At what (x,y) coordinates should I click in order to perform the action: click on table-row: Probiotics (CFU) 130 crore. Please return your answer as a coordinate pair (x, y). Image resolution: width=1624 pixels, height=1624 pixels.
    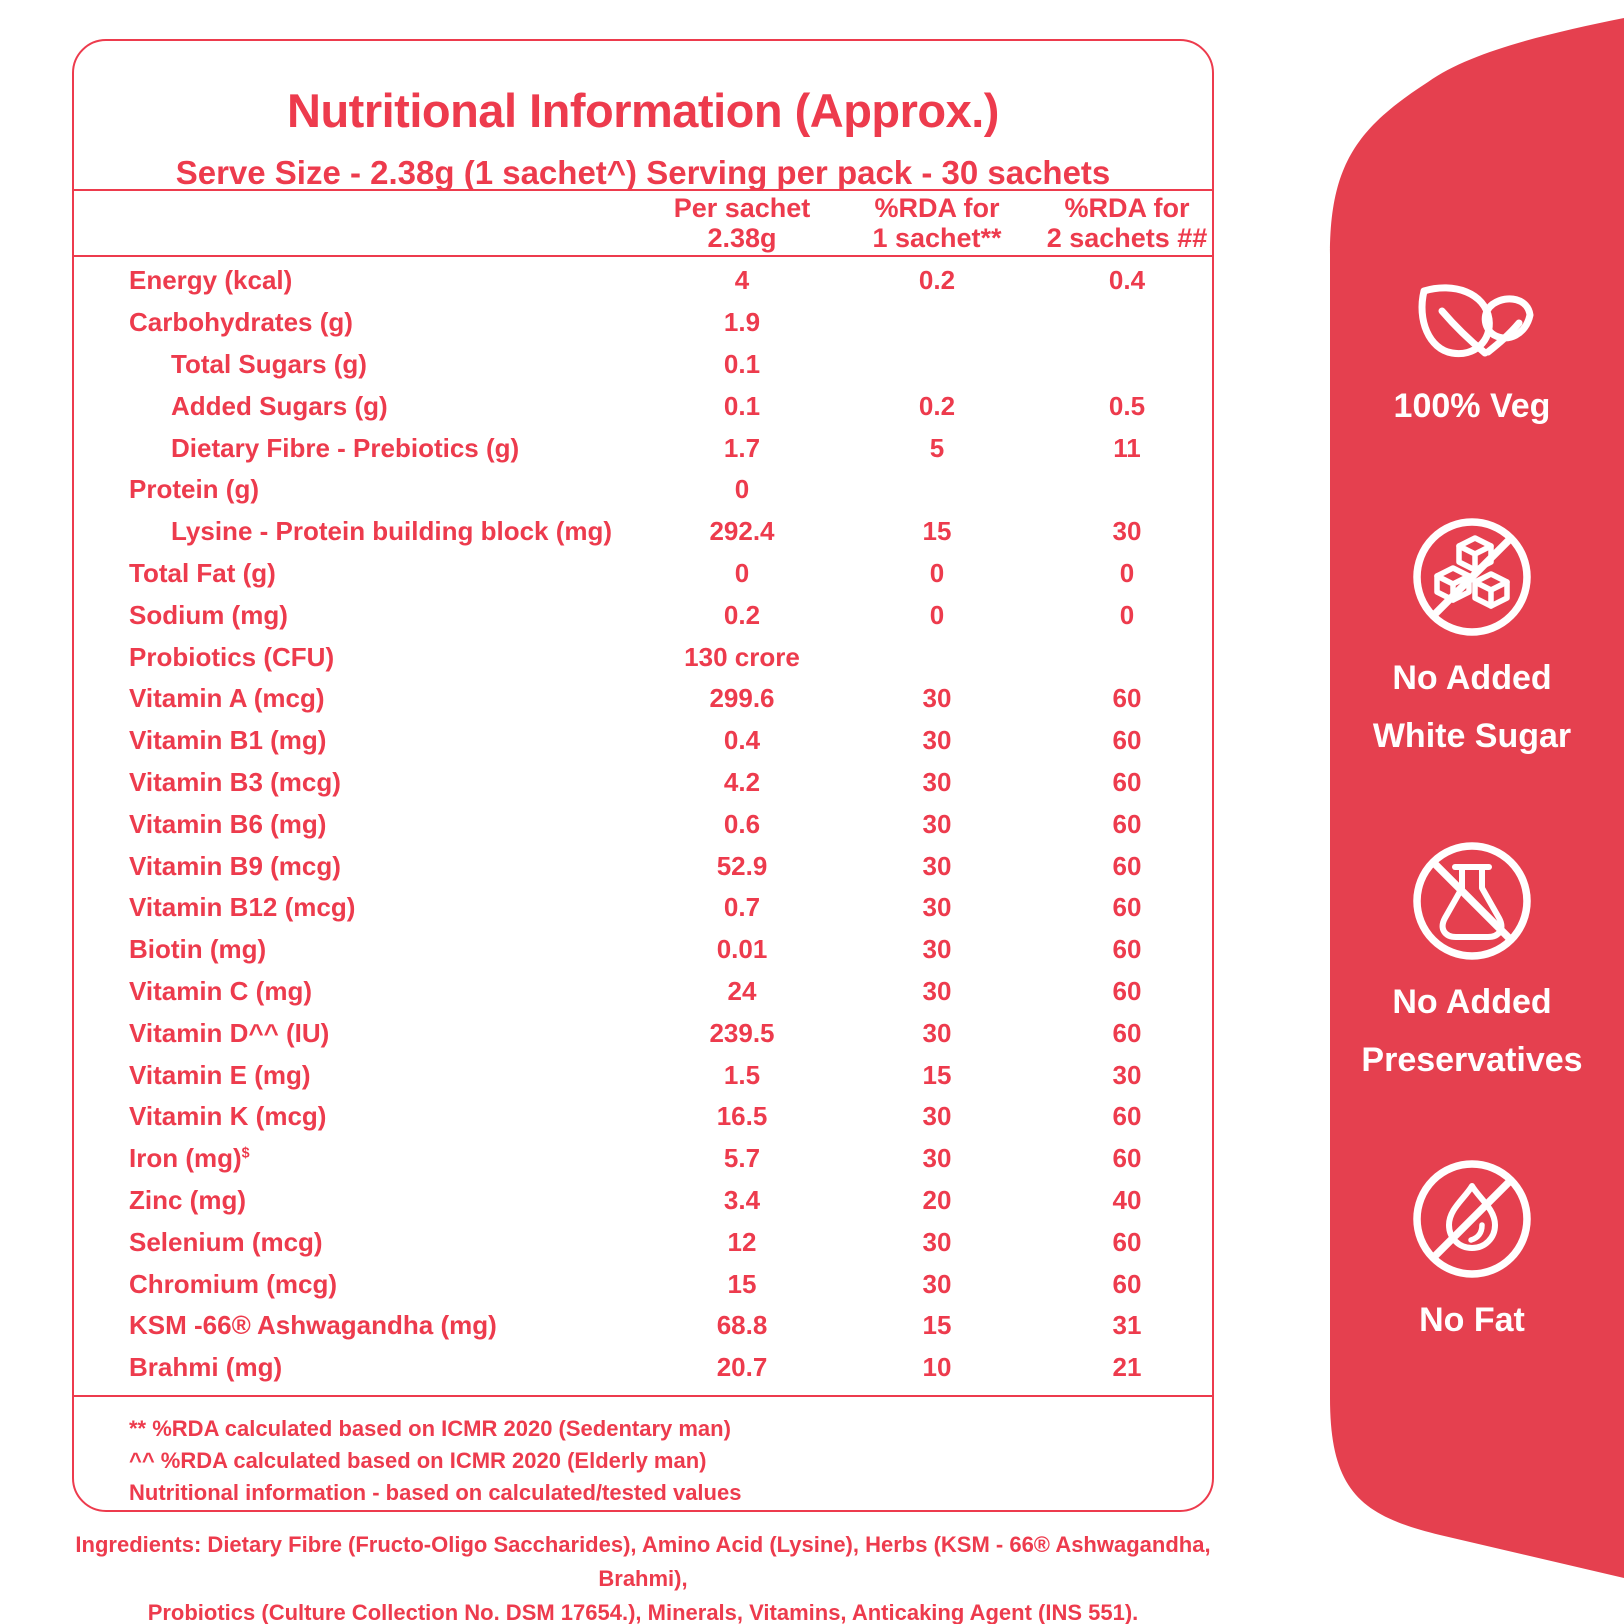
    Looking at the image, I should click on (643, 657).